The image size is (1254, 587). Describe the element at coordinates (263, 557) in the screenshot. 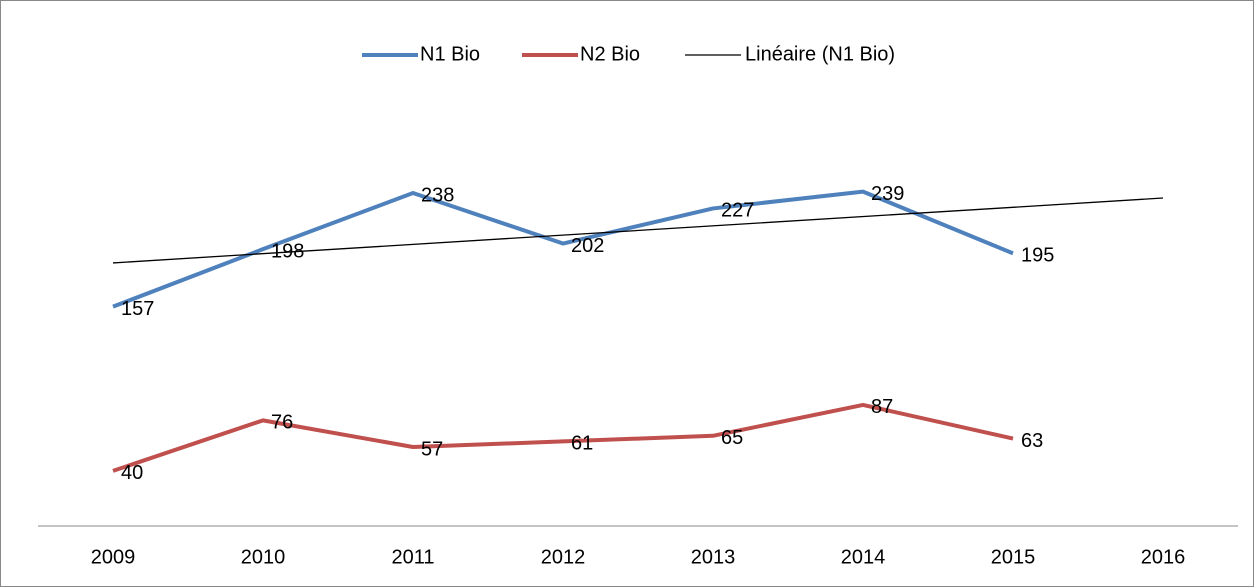

I see `x-tick-label: 2010` at that location.